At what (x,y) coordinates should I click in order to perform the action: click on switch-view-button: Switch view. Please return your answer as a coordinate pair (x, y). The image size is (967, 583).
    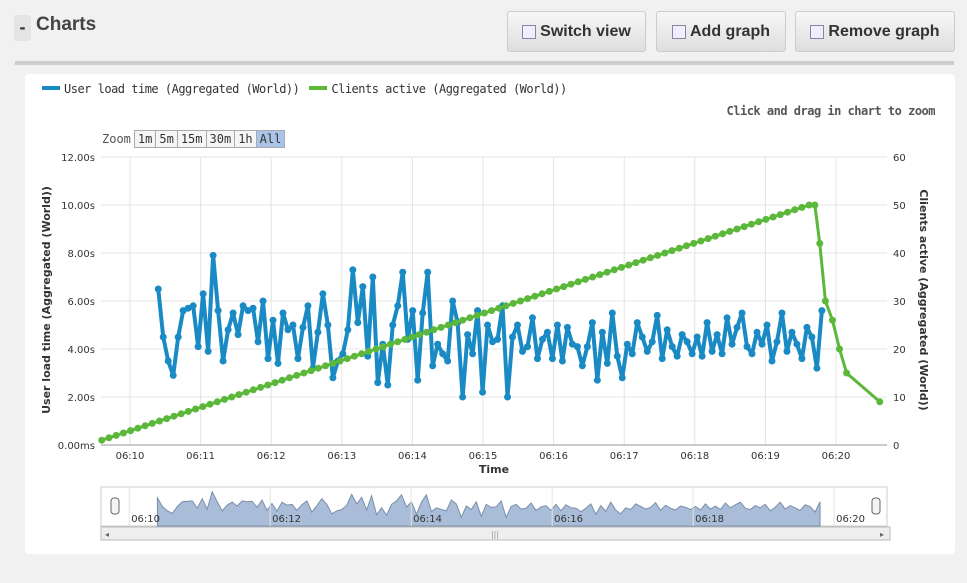
    Looking at the image, I should click on (576, 31).